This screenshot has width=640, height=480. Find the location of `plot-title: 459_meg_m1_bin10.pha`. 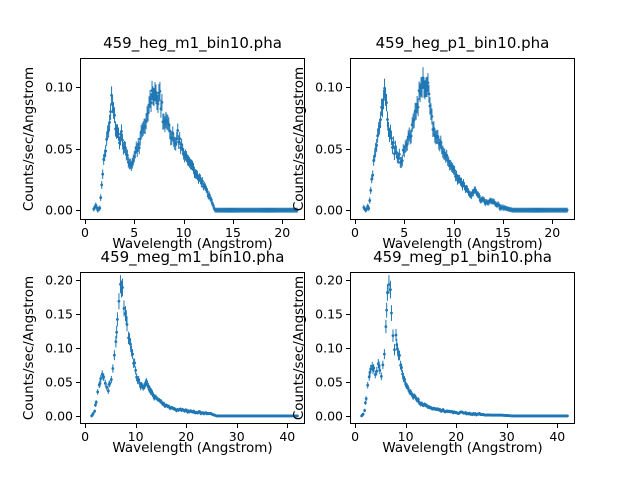

plot-title: 459_meg_m1_bin10.pha is located at coordinates (192, 257).